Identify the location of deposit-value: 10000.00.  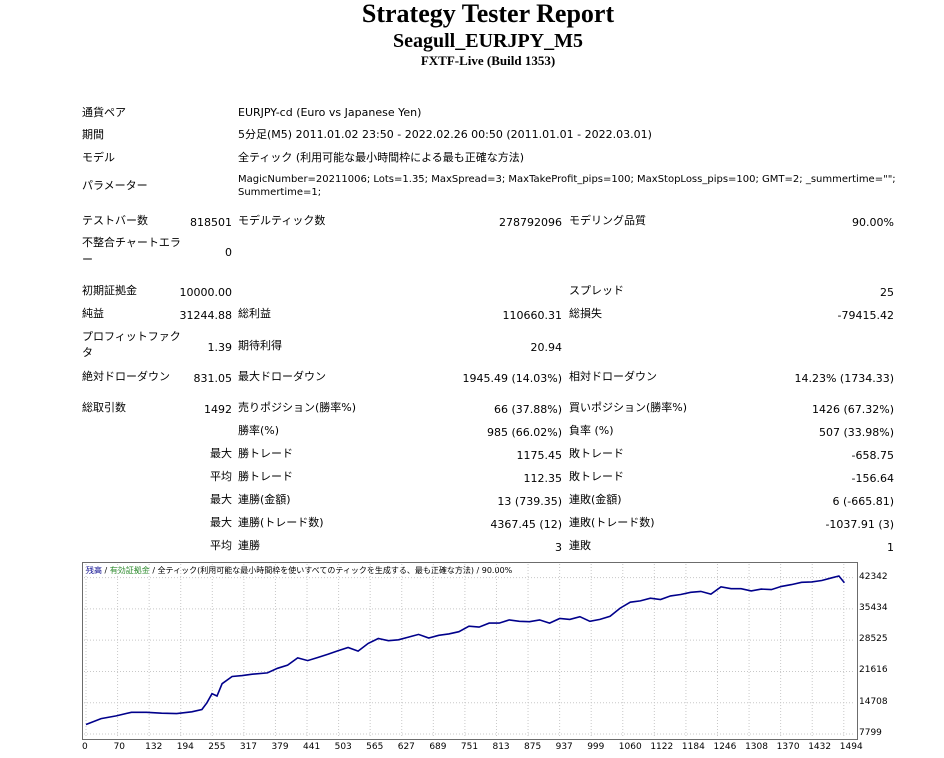
(206, 292).